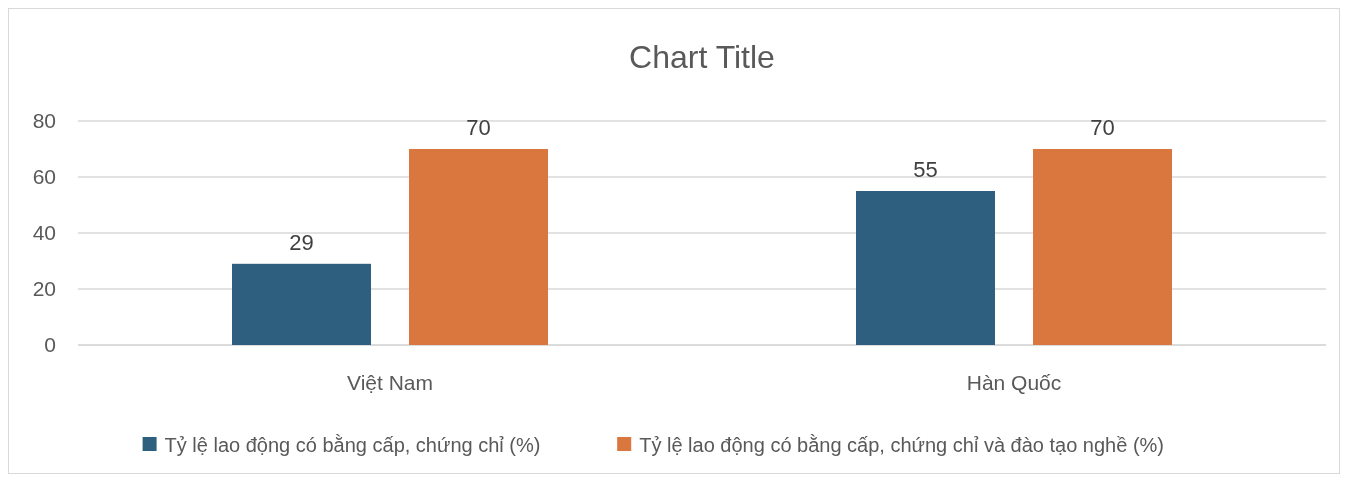 The width and height of the screenshot is (1348, 482). Describe the element at coordinates (390, 382) in the screenshot. I see `x-tick-label: Việt Nam` at that location.